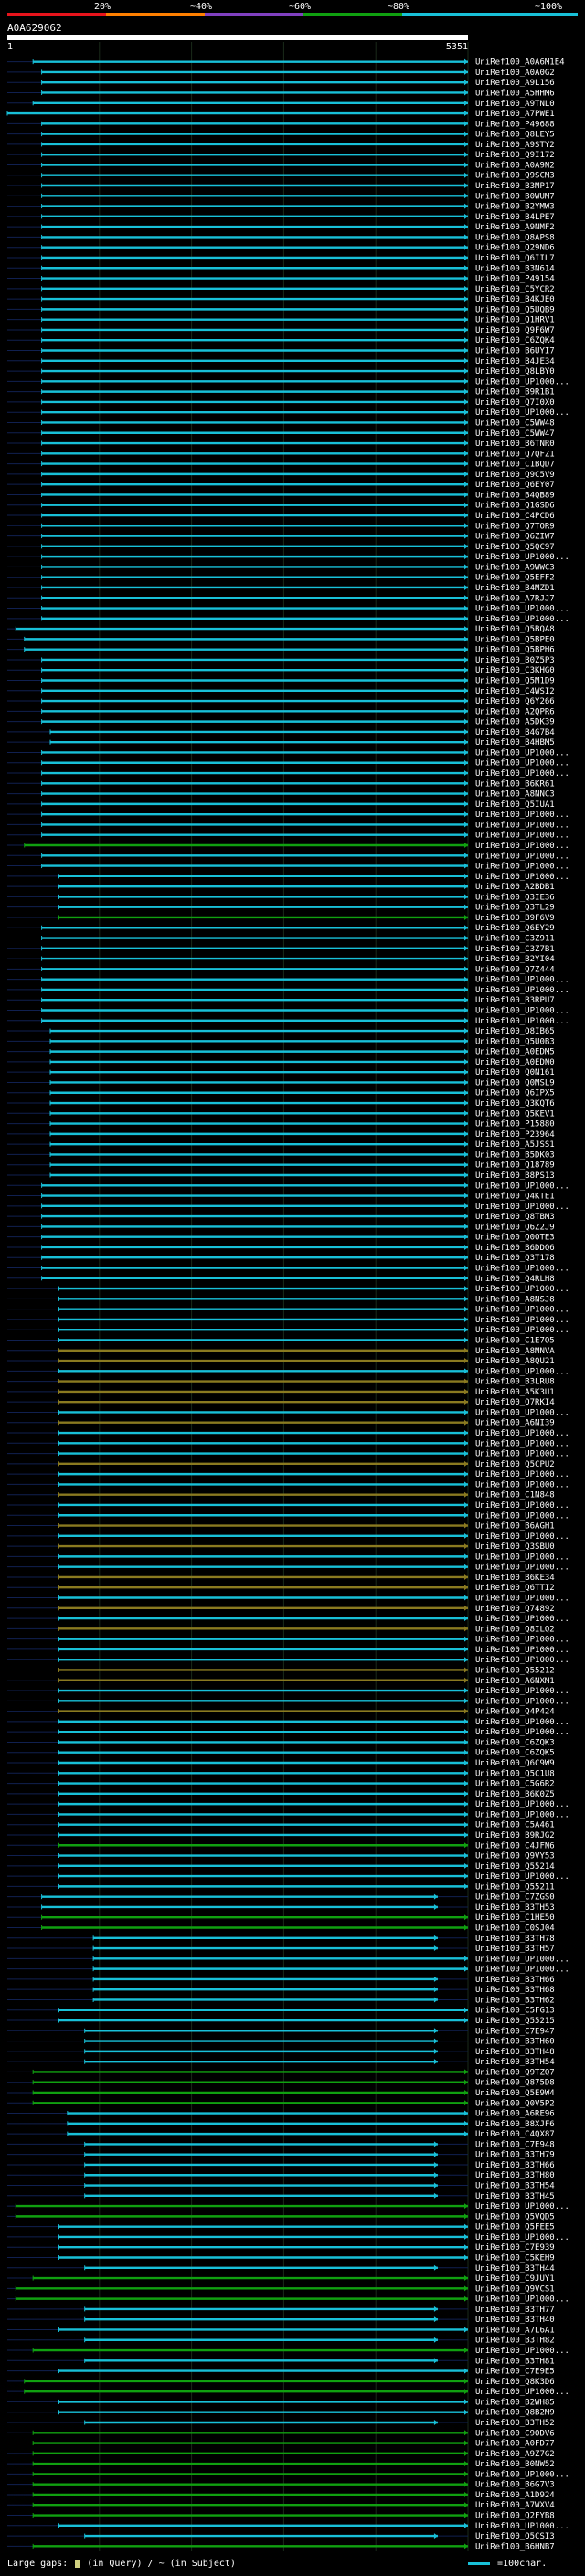  What do you see at coordinates (515, 155) in the screenshot?
I see `hit-label: UniRef100_Q9I172` at bounding box center [515, 155].